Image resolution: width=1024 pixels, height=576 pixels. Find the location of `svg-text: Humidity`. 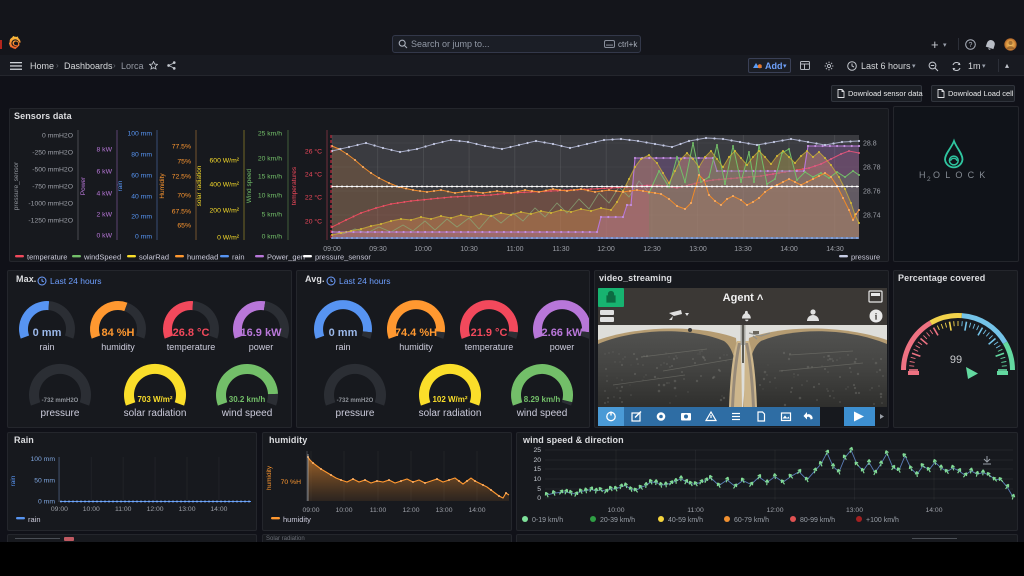

svg-text: Humidity is located at coordinates (162, 186).